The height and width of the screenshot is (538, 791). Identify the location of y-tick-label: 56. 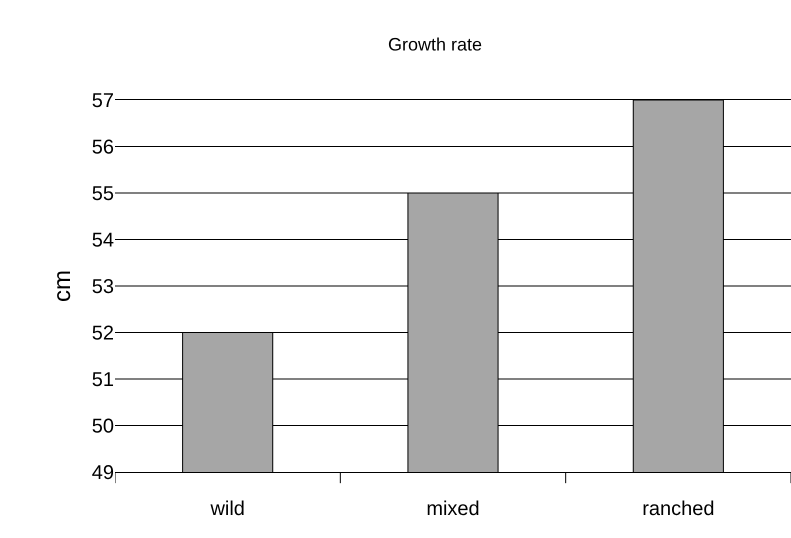
(103, 147).